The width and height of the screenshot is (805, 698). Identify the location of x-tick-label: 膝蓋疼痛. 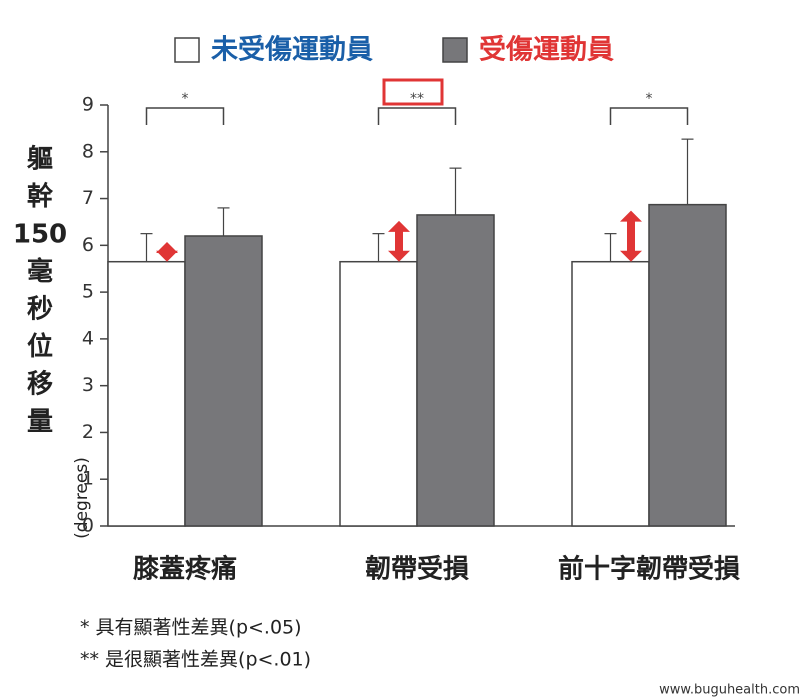
(184, 569).